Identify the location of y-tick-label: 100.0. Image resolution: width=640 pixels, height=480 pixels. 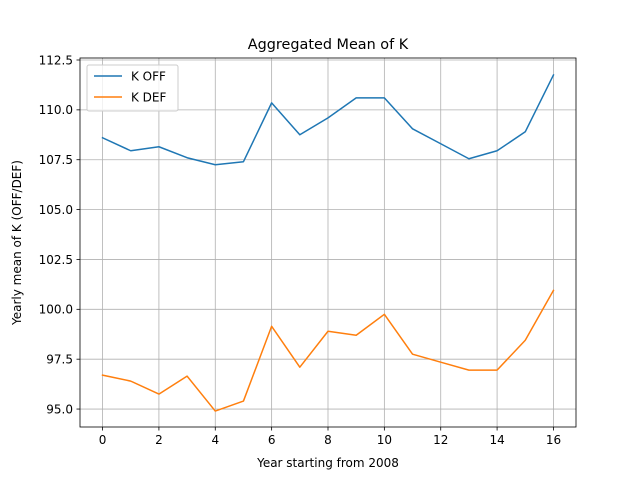
(56, 310).